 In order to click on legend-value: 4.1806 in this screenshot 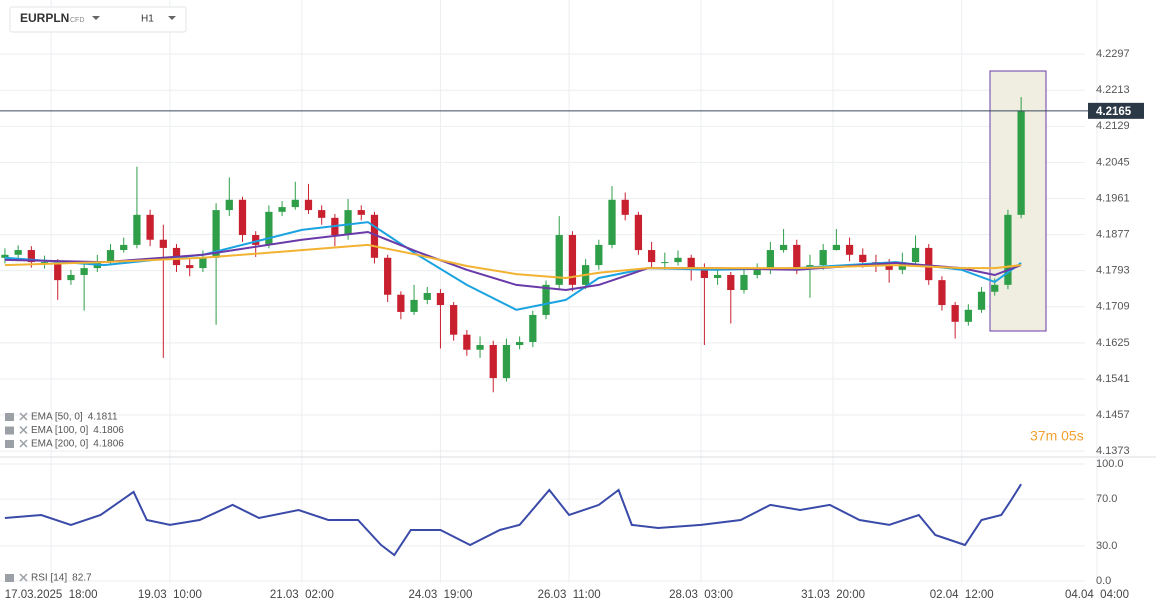, I will do `click(108, 444)`.